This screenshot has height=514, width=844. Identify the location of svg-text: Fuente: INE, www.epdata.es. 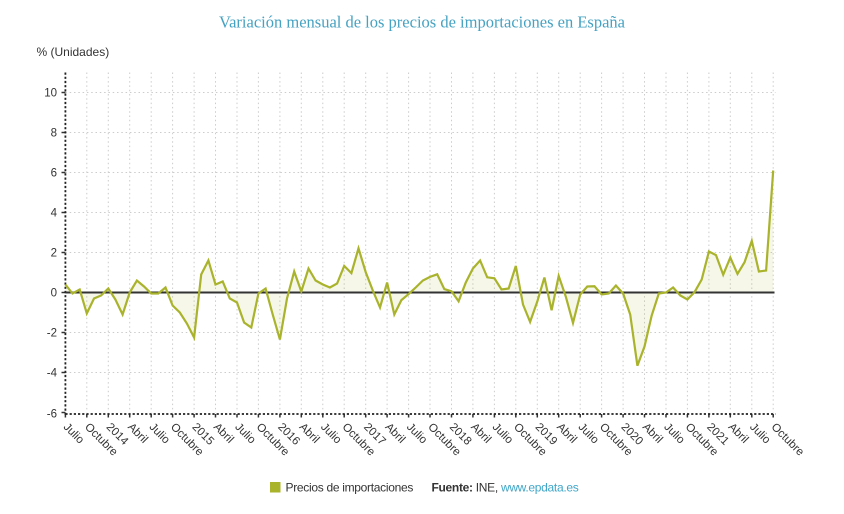
(505, 487).